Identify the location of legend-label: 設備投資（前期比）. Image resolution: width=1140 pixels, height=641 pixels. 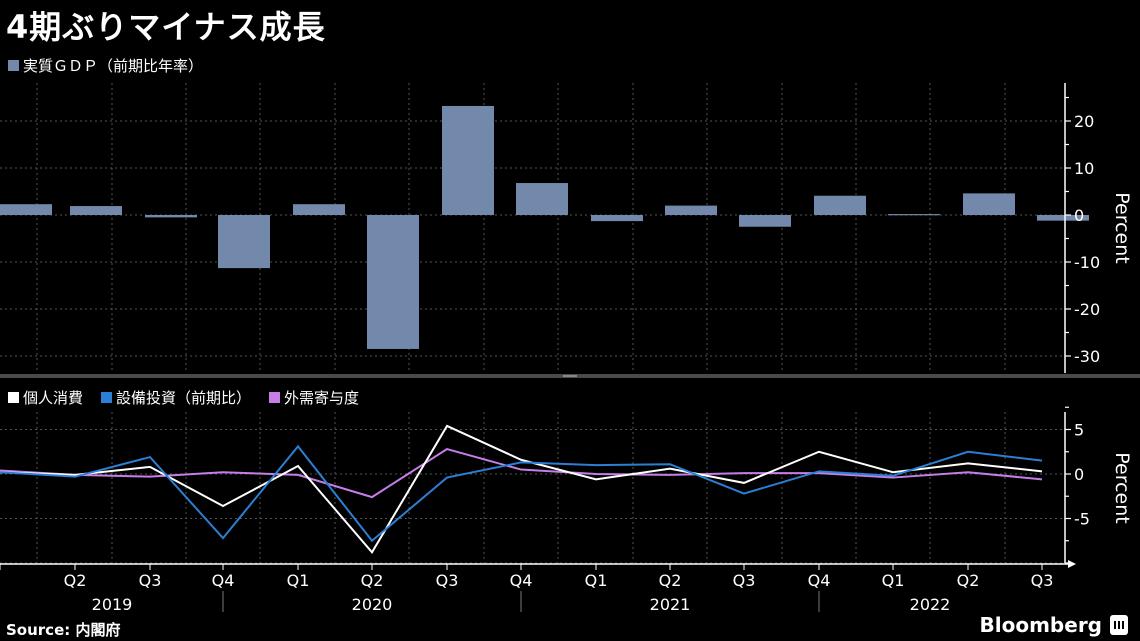
(184, 398).